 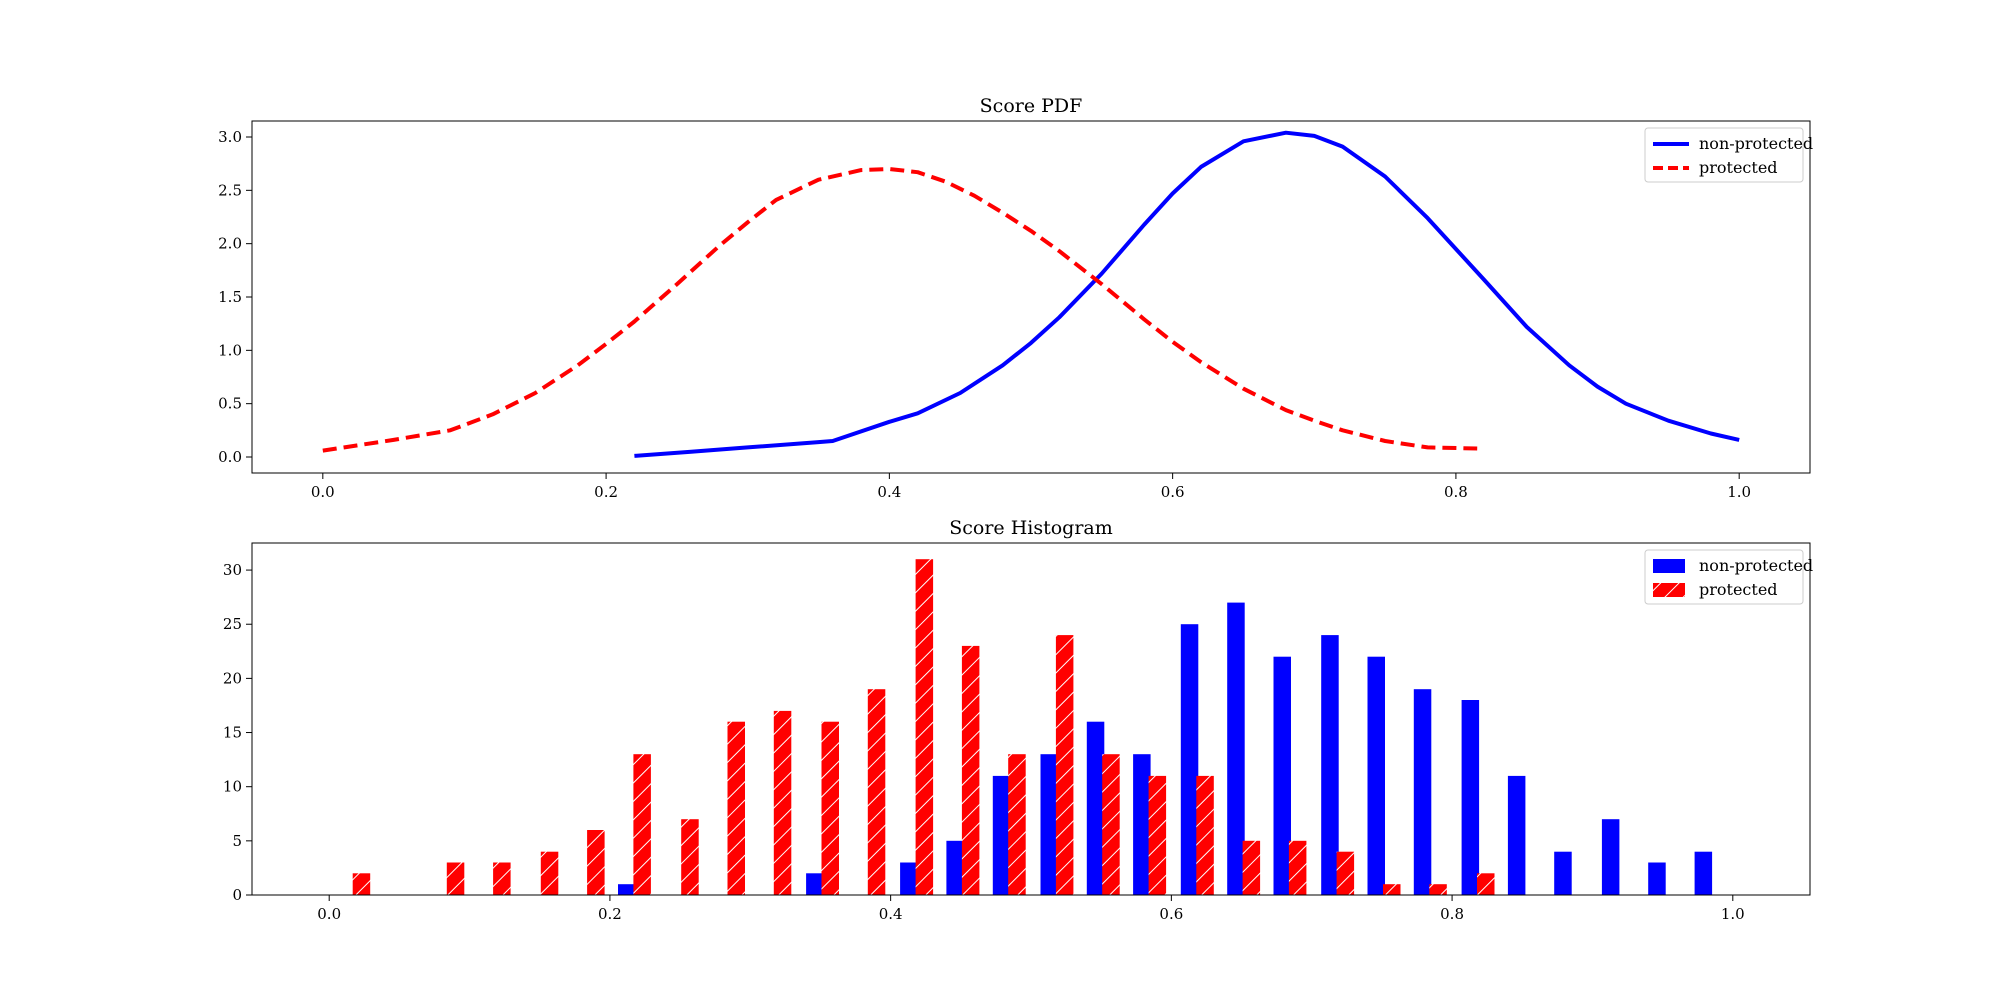 I want to click on pdf-x-tick-label: 0.6, so click(x=1173, y=492).